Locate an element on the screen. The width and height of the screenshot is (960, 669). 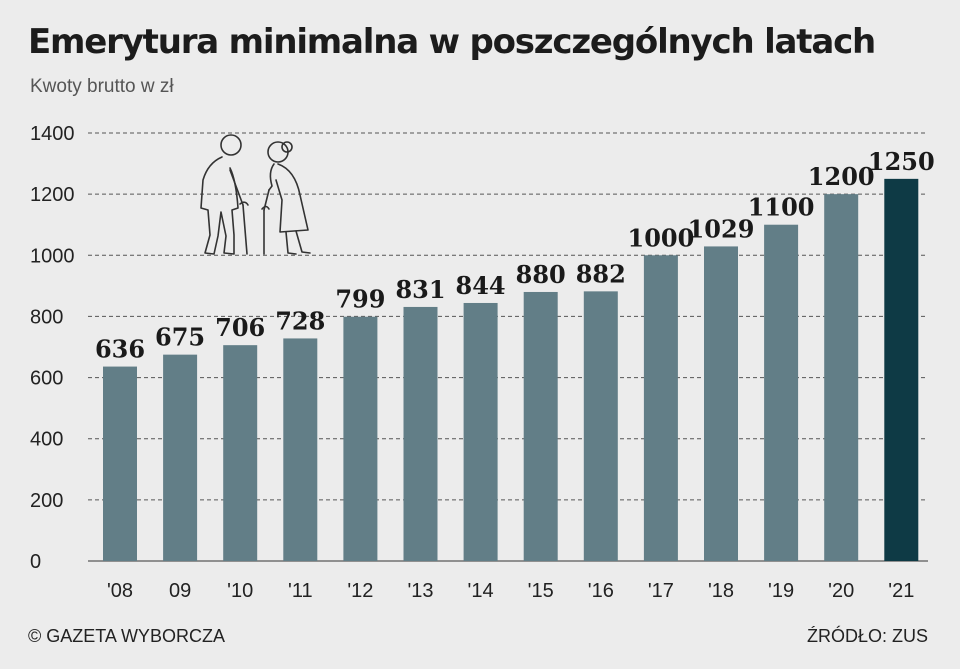
elderly-couple-icon is located at coordinates (255, 194).